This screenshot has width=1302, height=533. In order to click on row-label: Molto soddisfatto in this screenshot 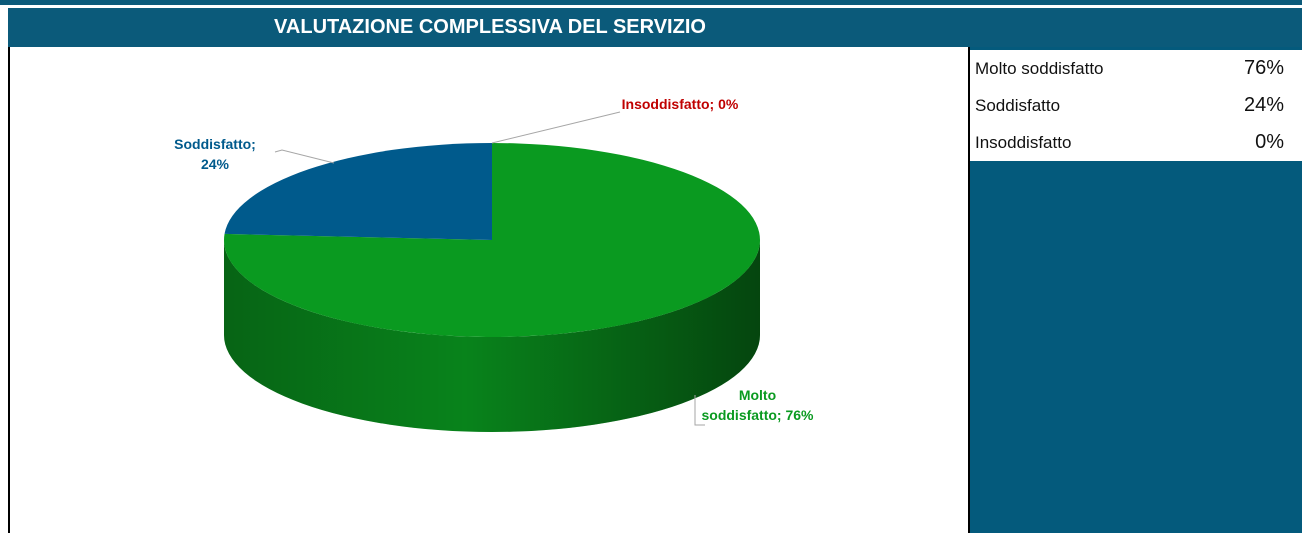, I will do `click(1039, 68)`.